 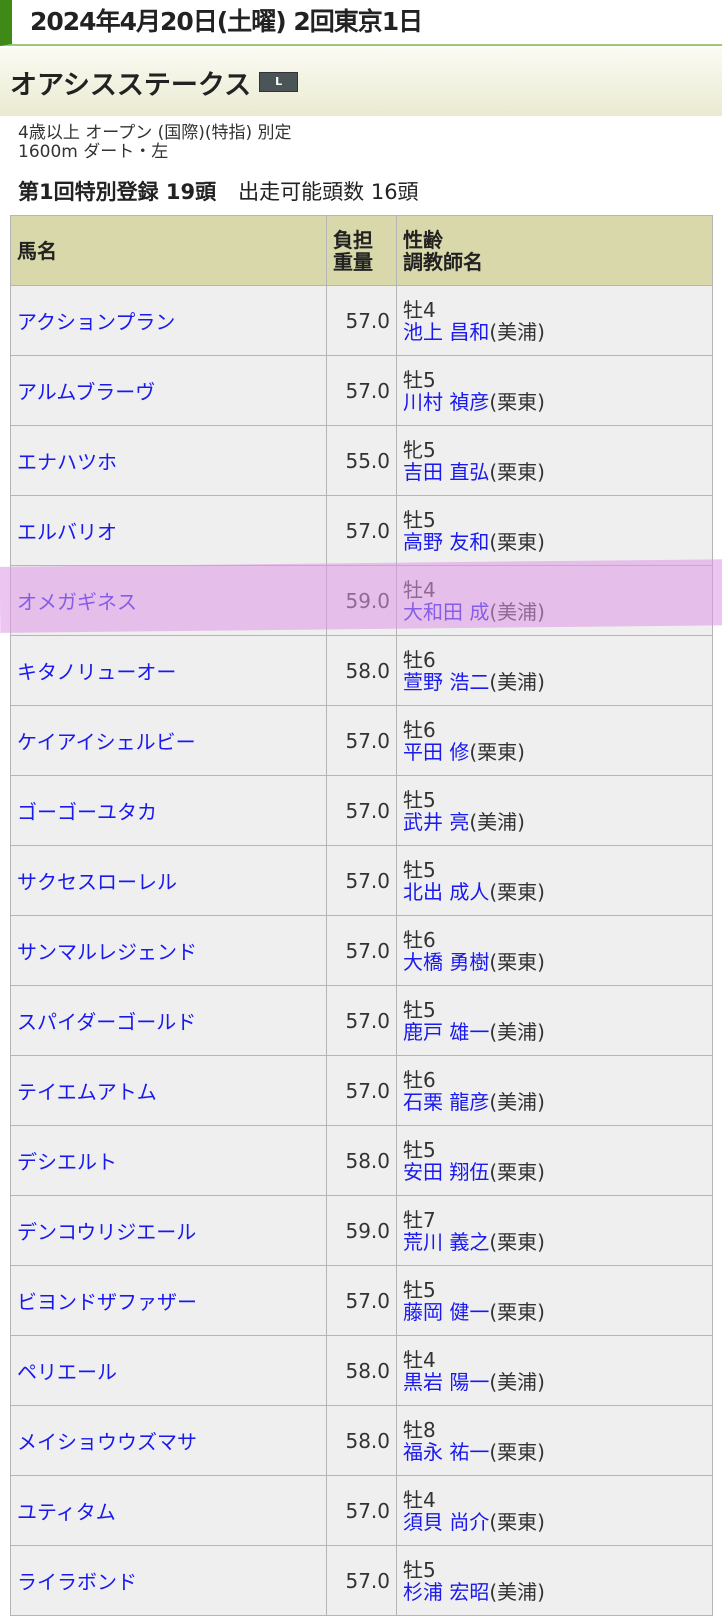 I want to click on trainer-link: 大和田 成, so click(x=446, y=611).